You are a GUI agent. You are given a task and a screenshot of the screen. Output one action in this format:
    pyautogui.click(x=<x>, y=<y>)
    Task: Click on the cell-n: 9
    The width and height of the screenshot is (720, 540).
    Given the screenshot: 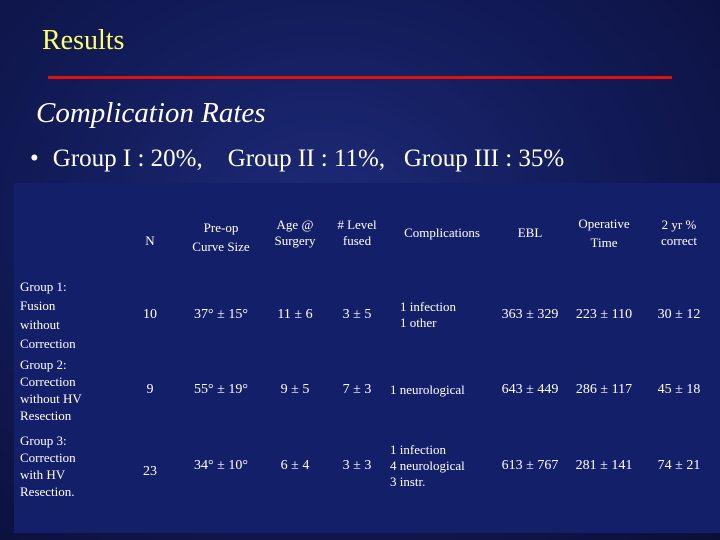 What is the action you would take?
    pyautogui.click(x=150, y=389)
    